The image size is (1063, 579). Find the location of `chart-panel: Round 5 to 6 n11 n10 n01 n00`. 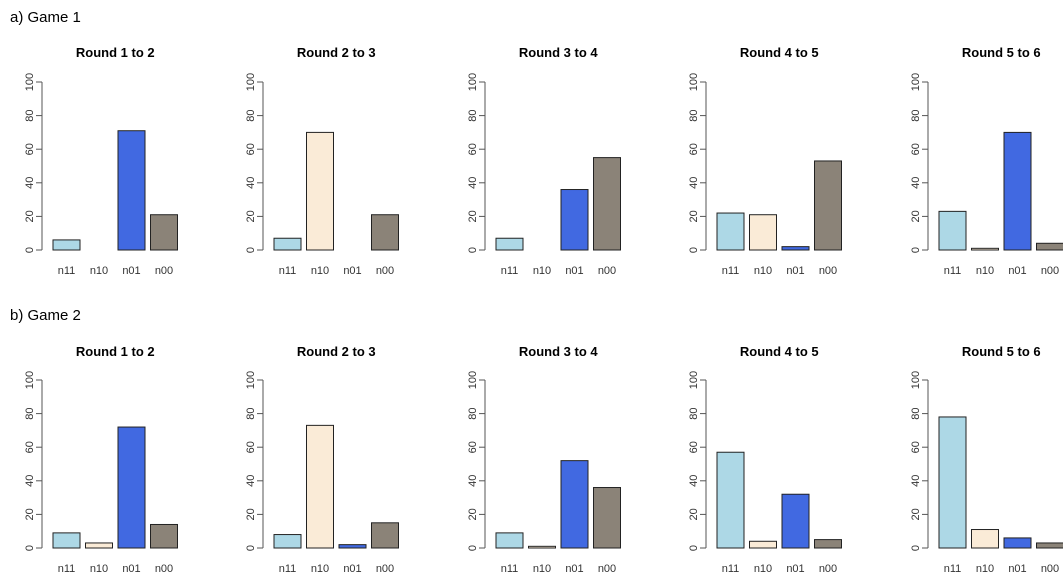

chart-panel: Round 5 to 6 n11 n10 n01 n00 is located at coordinates (992, 459).